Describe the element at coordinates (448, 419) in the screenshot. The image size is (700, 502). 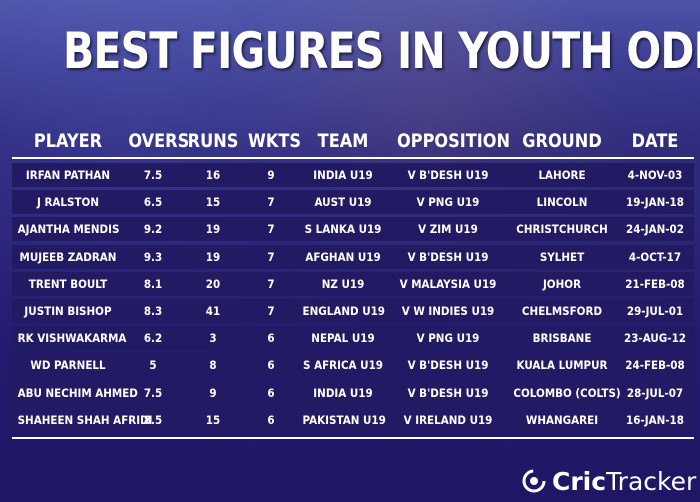
I see `cell-opposition: V IRELAND U19` at that location.